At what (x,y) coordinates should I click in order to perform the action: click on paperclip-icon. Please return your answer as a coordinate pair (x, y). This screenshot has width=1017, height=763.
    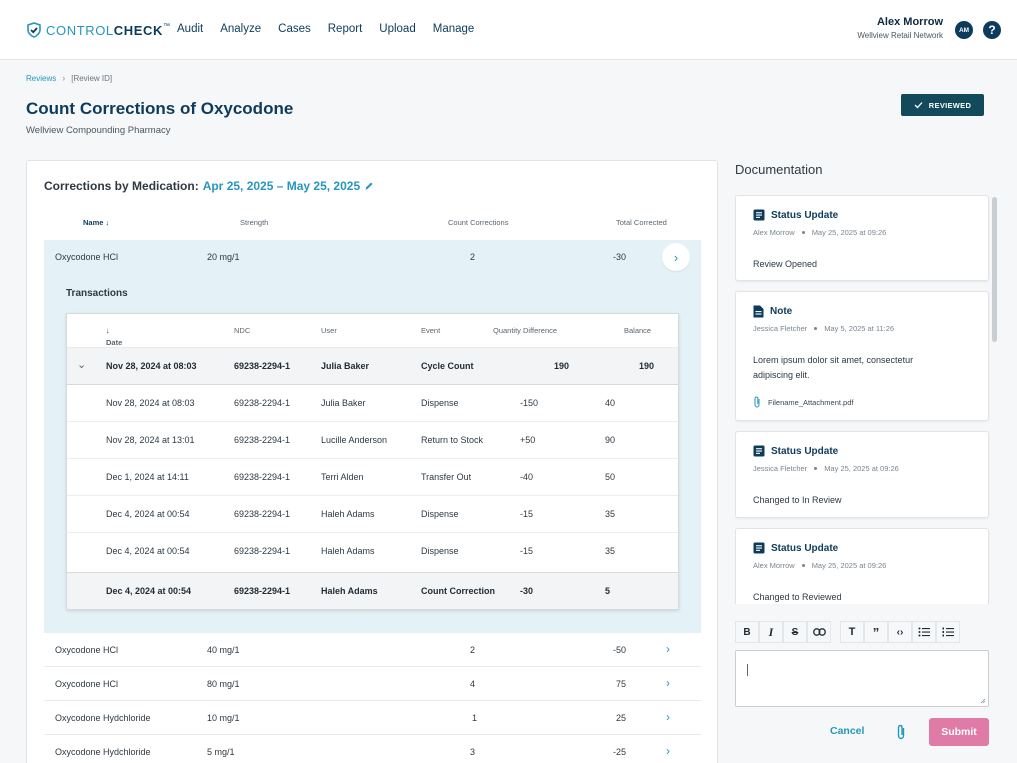
    Looking at the image, I should click on (757, 402).